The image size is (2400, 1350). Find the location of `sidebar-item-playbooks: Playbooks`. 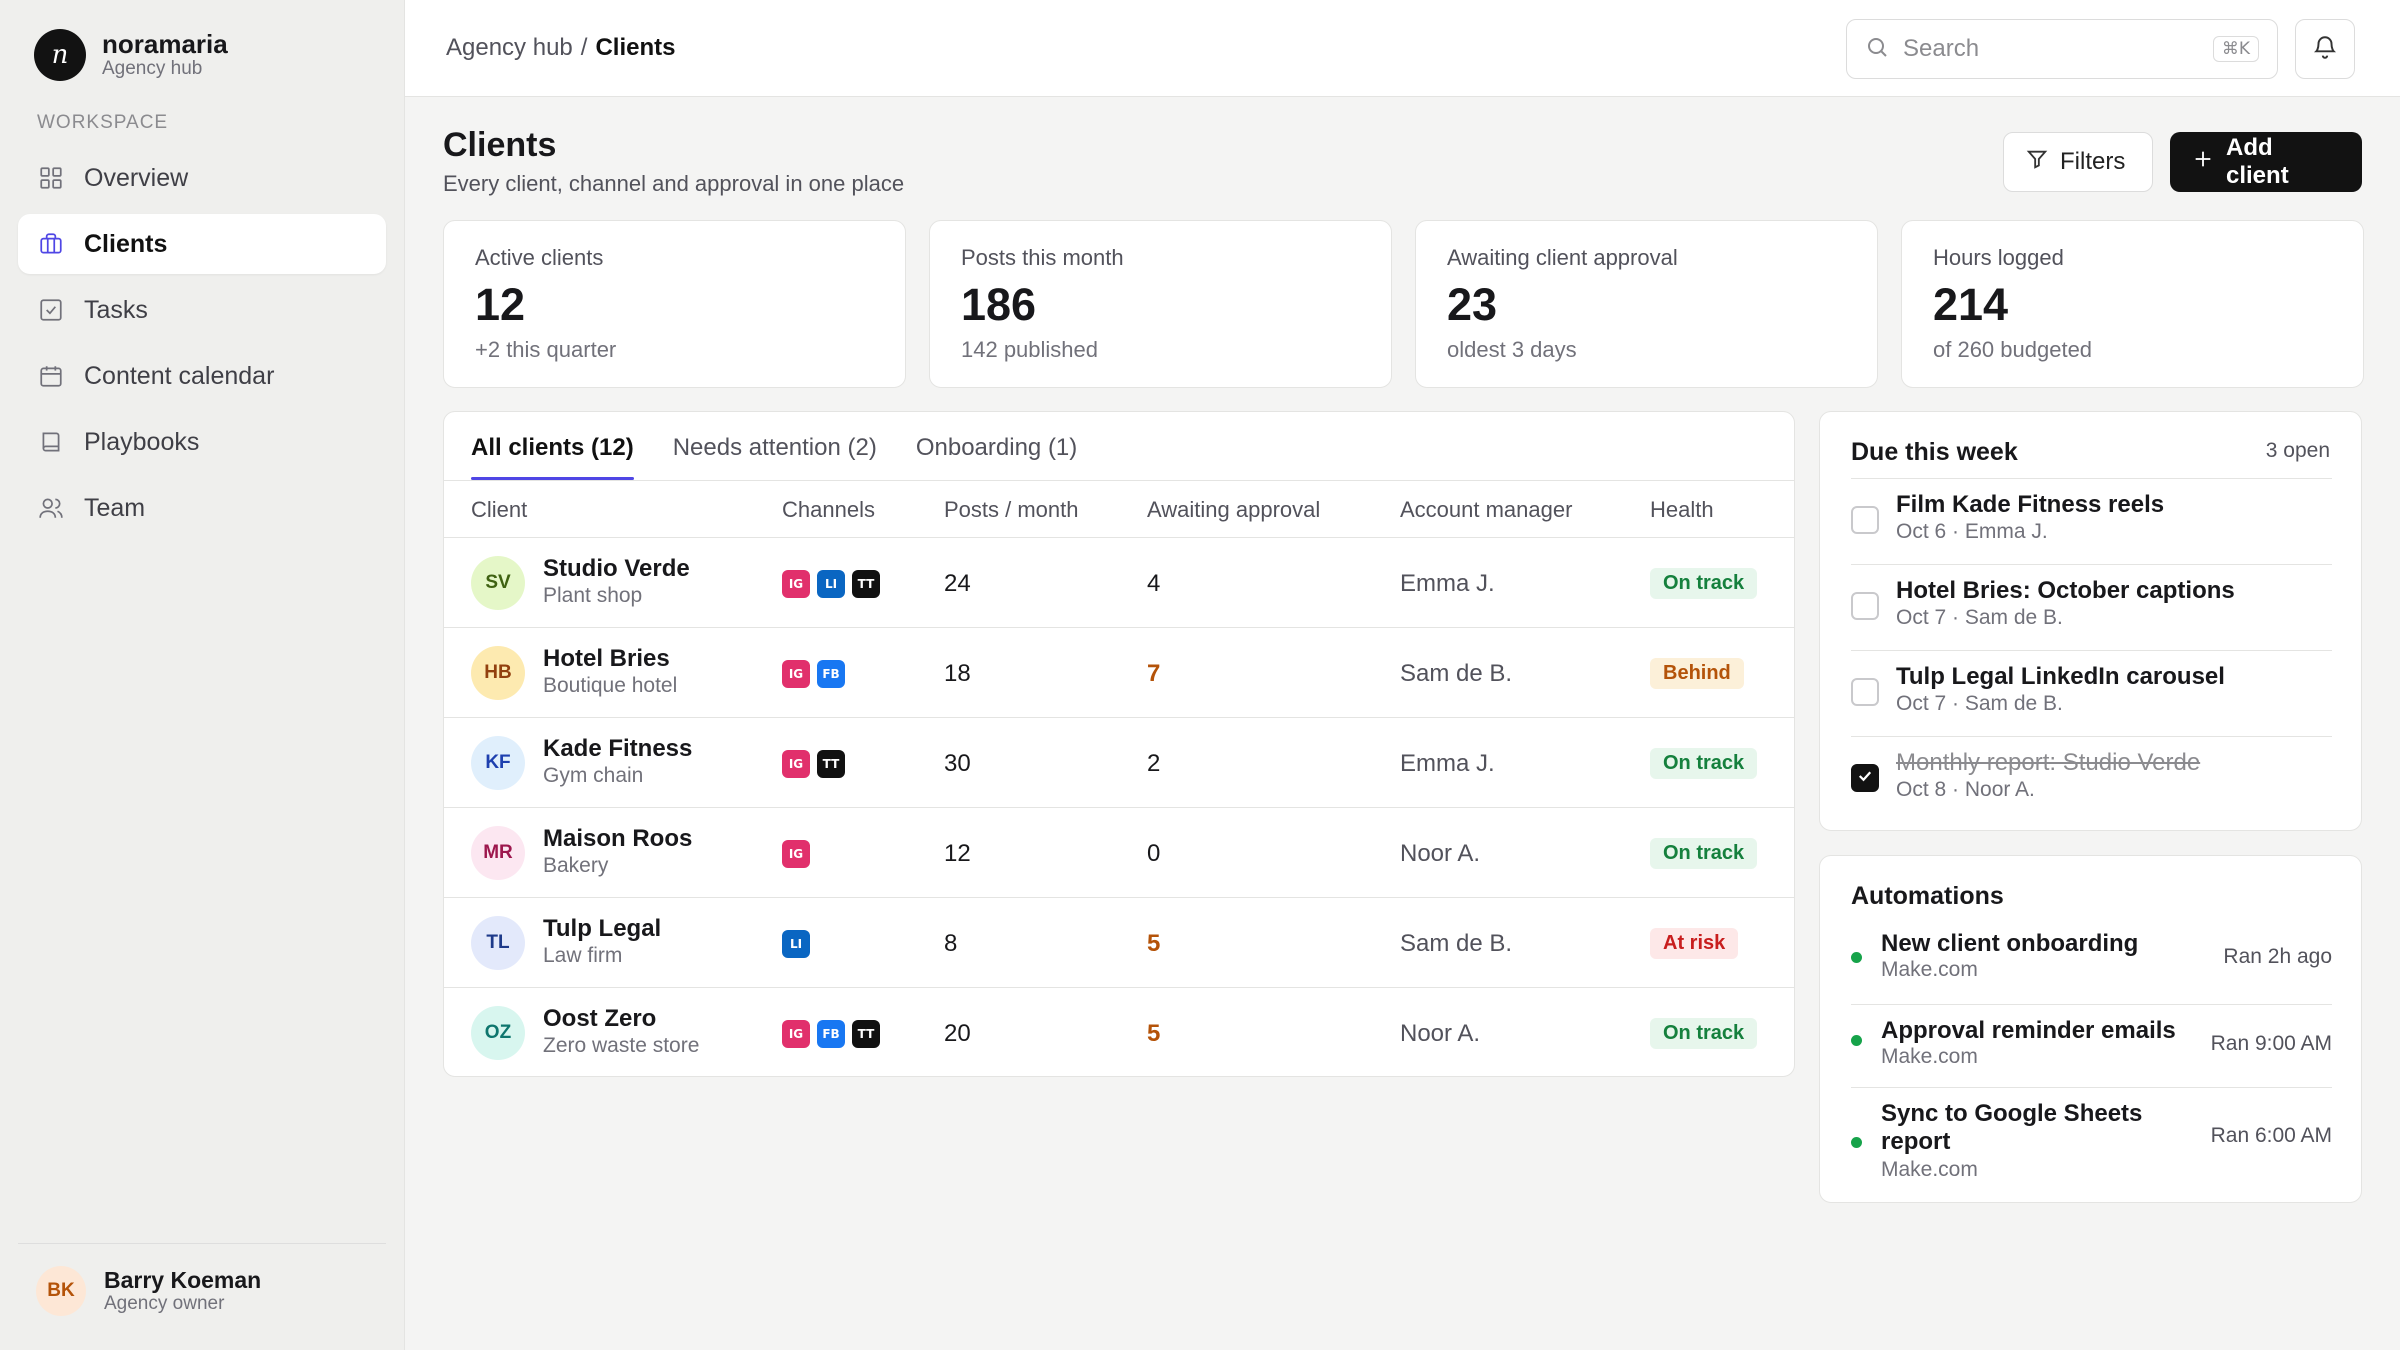

sidebar-item-playbooks: Playbooks is located at coordinates (202, 442).